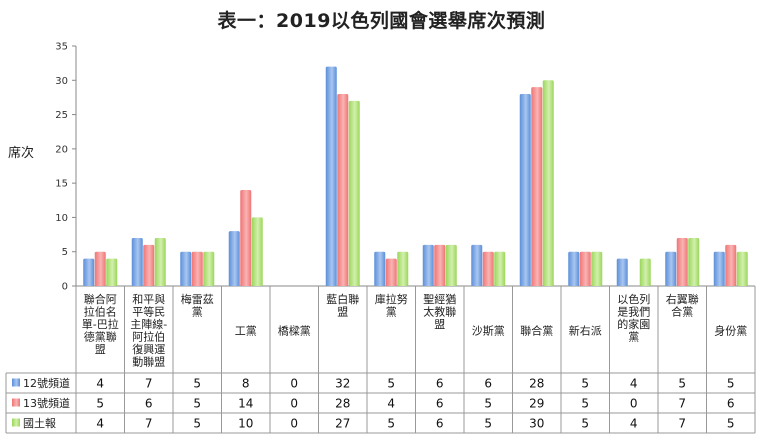 The height and width of the screenshot is (435, 763). What do you see at coordinates (682, 299) in the screenshot?
I see `x-tick-label-line: 右翼聯` at bounding box center [682, 299].